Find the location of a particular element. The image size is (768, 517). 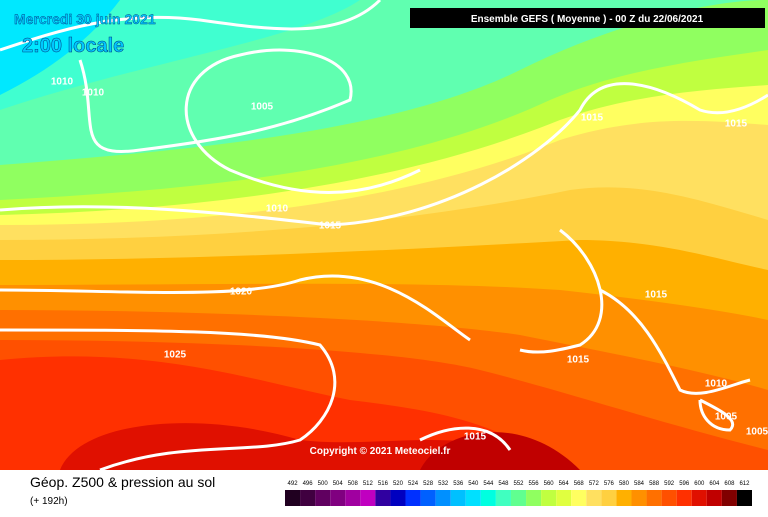

scale-label: 568 is located at coordinates (579, 484).